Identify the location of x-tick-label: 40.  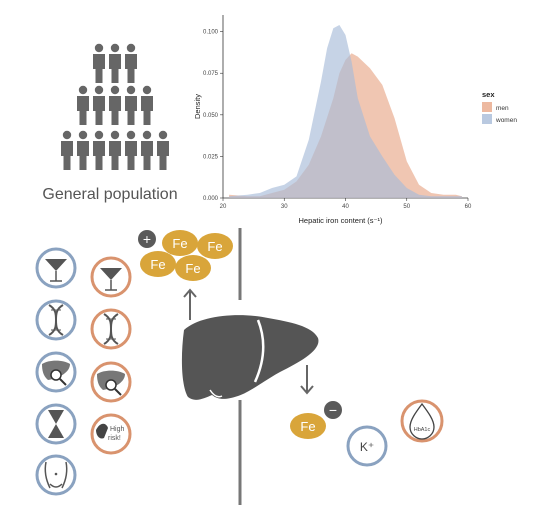
(345, 207).